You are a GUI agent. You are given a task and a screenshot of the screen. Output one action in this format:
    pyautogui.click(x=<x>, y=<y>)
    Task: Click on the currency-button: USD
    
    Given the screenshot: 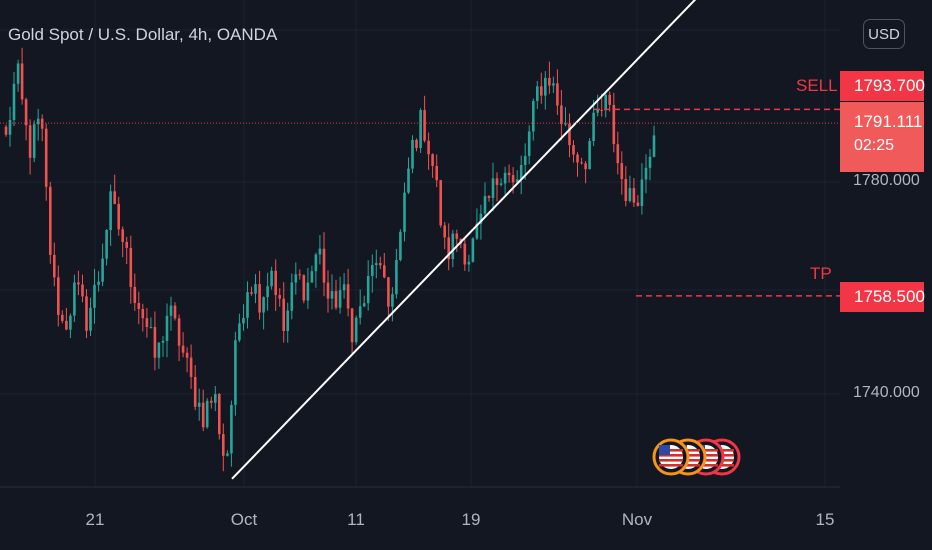 What is the action you would take?
    pyautogui.click(x=884, y=34)
    